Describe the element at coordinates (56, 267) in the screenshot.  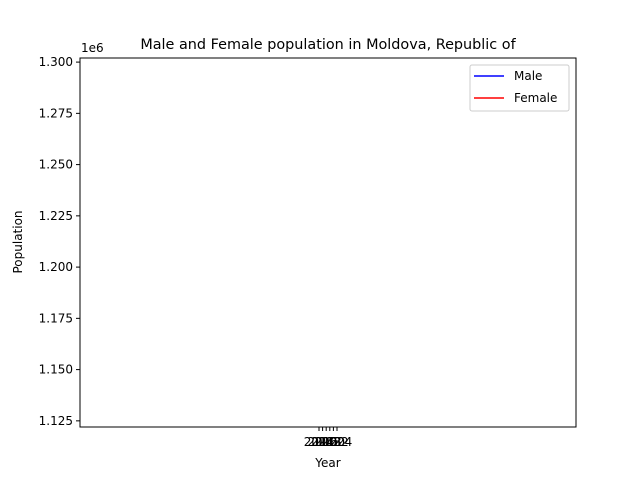
I see `y-tick-label: 1.200` at that location.